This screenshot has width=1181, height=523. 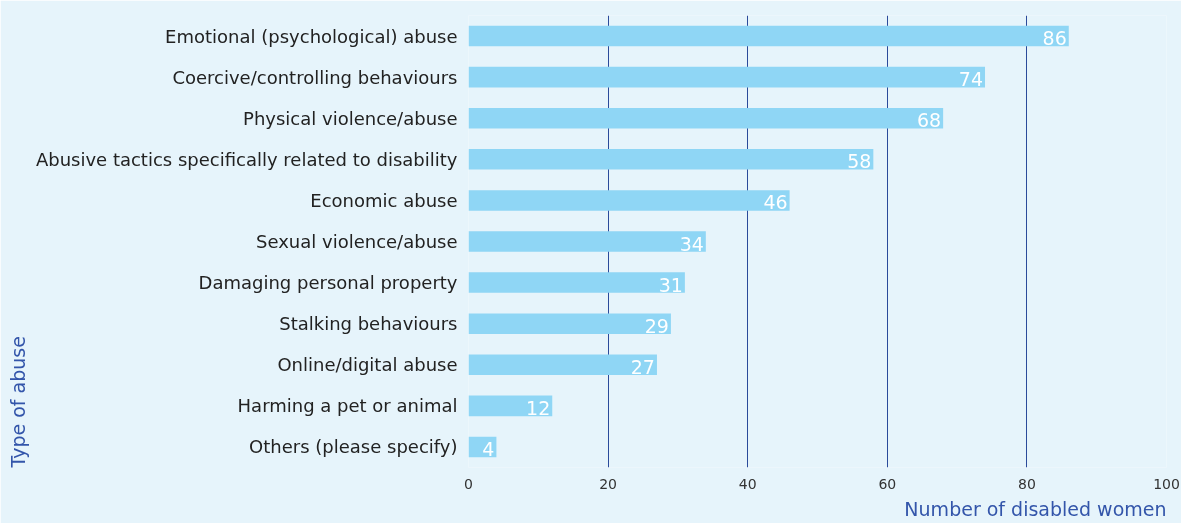 I want to click on y-tick-label: Coercive/controlling behaviours, so click(x=315, y=77).